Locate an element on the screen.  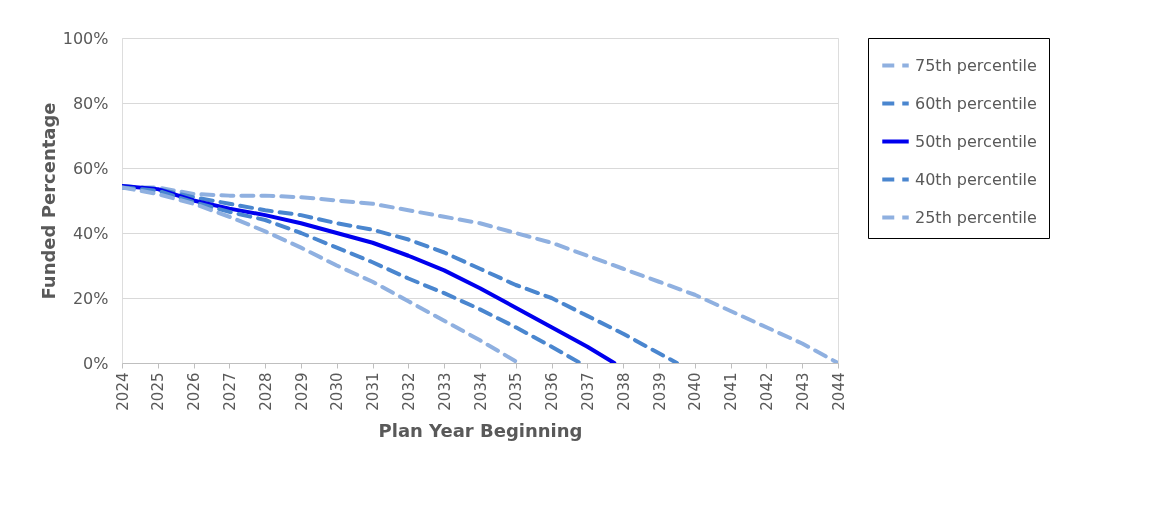
x-tick-label: 2026 is located at coordinates (194, 391).